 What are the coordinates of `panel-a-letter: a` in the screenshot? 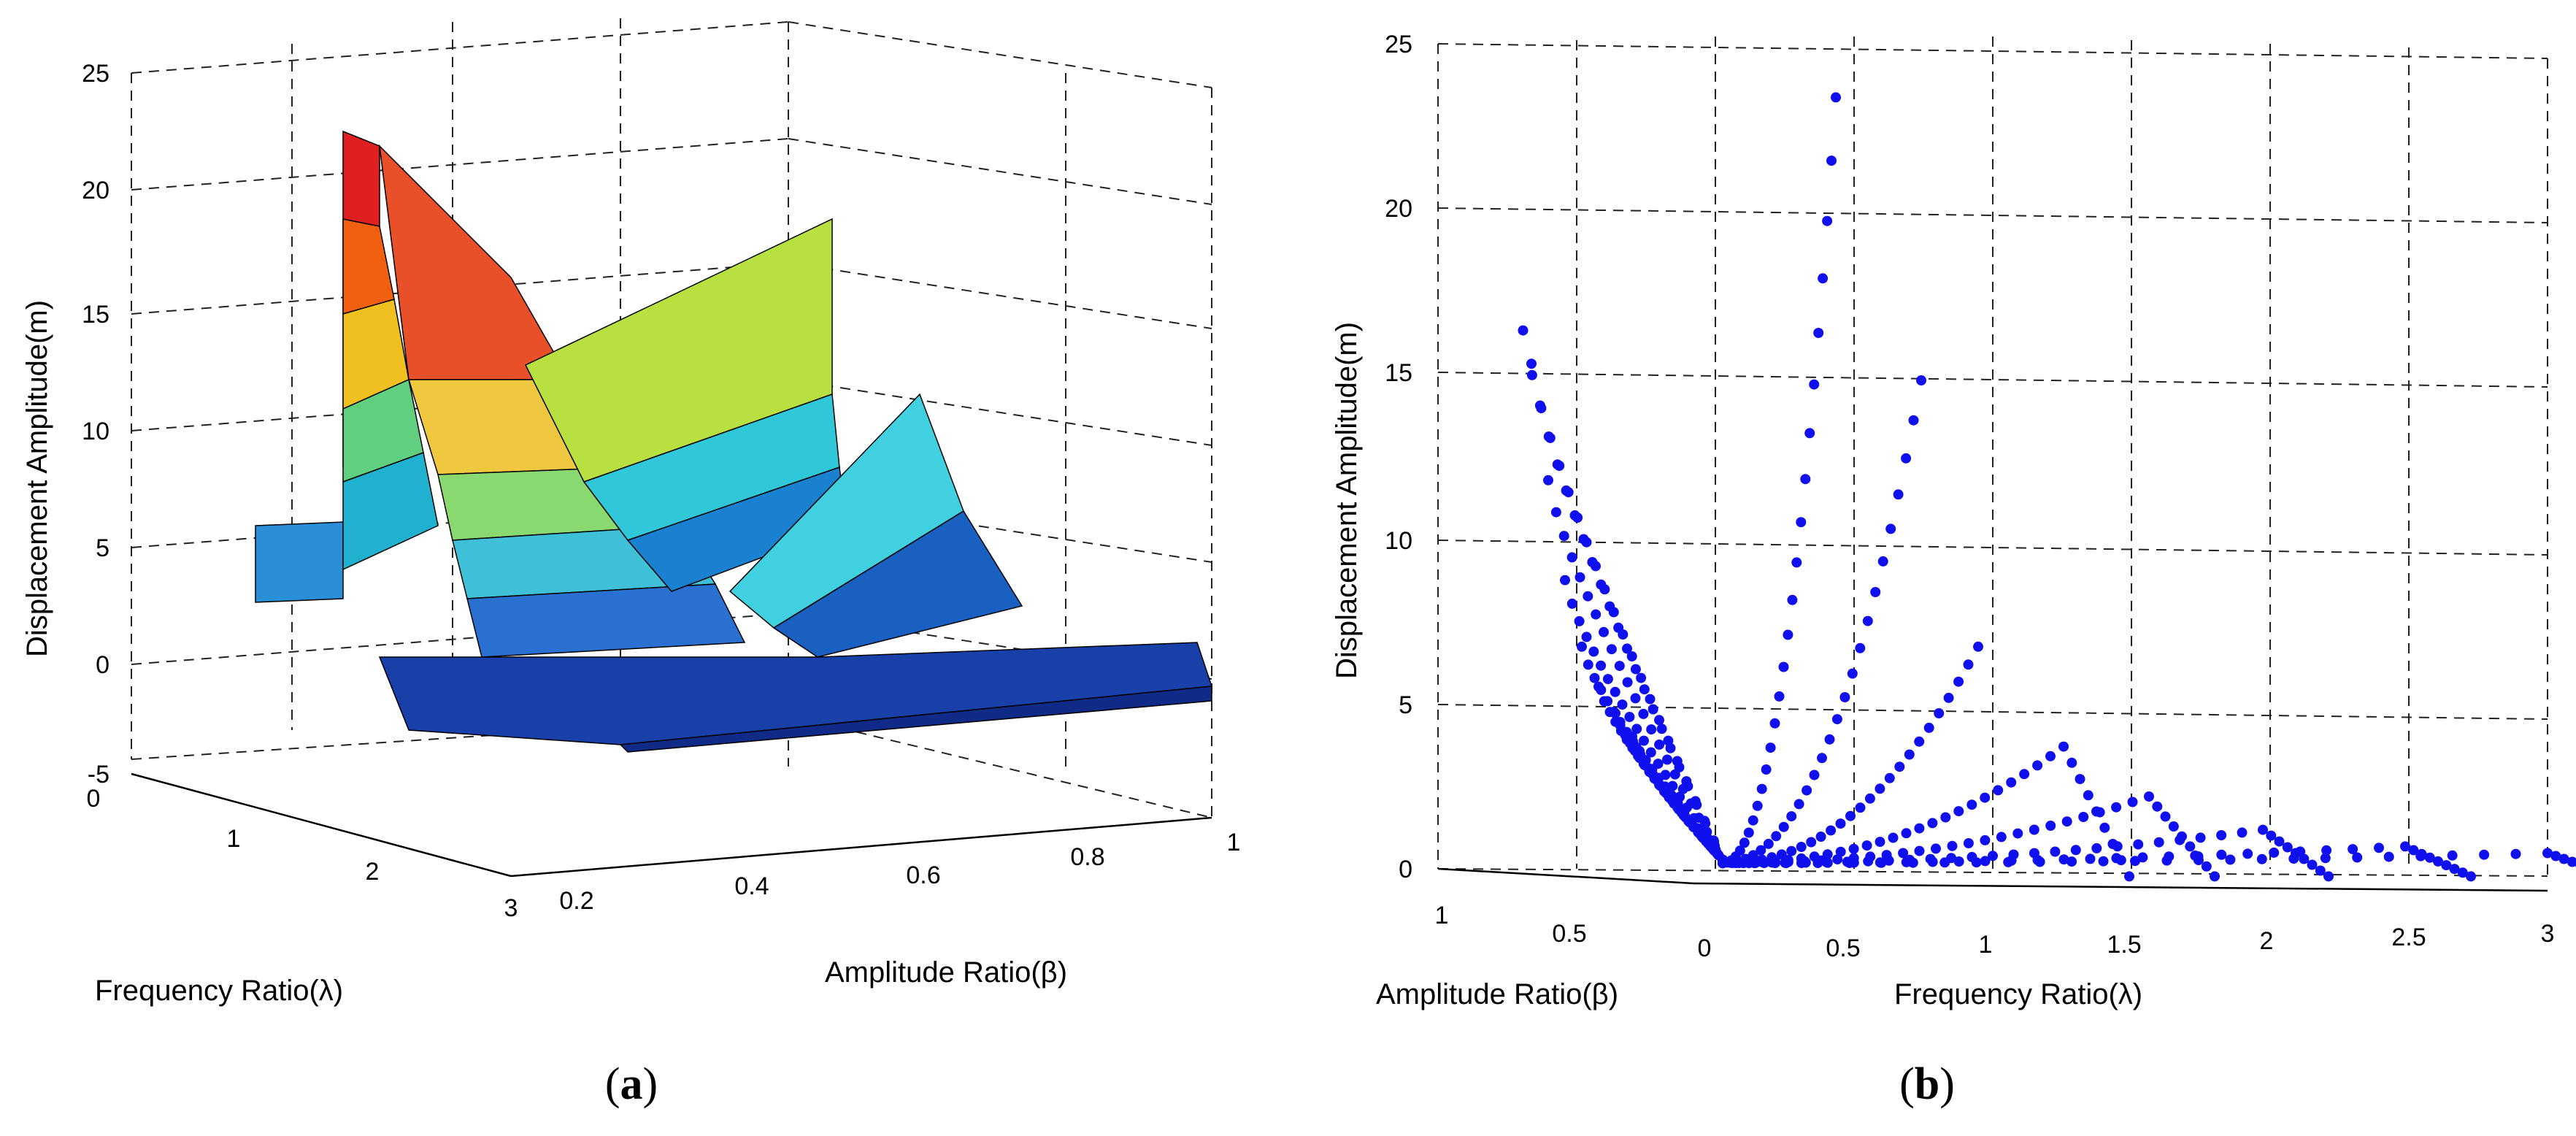 It's located at (631, 1084).